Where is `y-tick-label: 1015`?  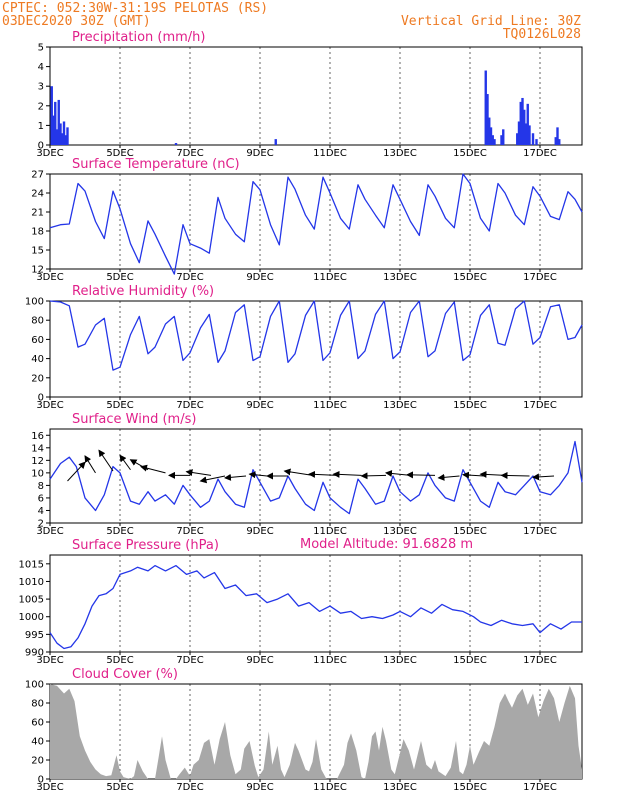
y-tick-label: 1015 is located at coordinates (31, 564).